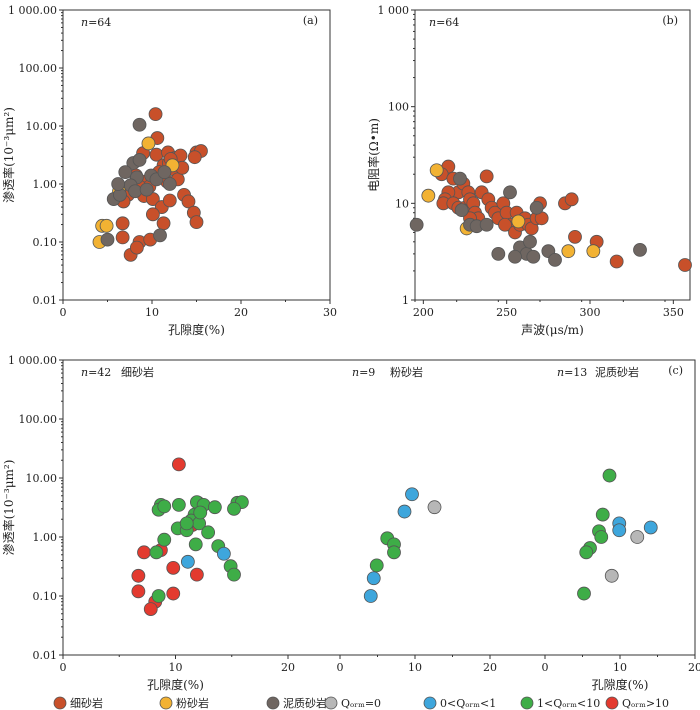 The width and height of the screenshot is (700, 710). I want to click on rock-label-c1: 粉砂岩, so click(406, 372).